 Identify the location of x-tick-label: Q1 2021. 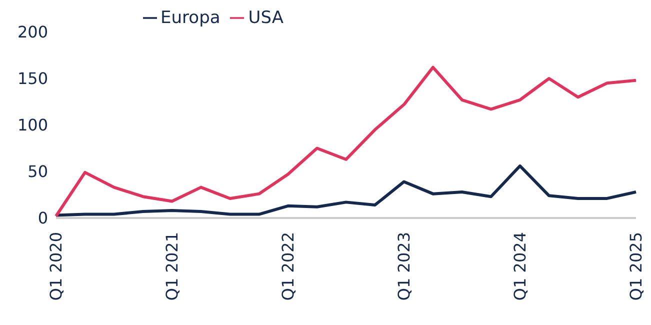
(172, 266).